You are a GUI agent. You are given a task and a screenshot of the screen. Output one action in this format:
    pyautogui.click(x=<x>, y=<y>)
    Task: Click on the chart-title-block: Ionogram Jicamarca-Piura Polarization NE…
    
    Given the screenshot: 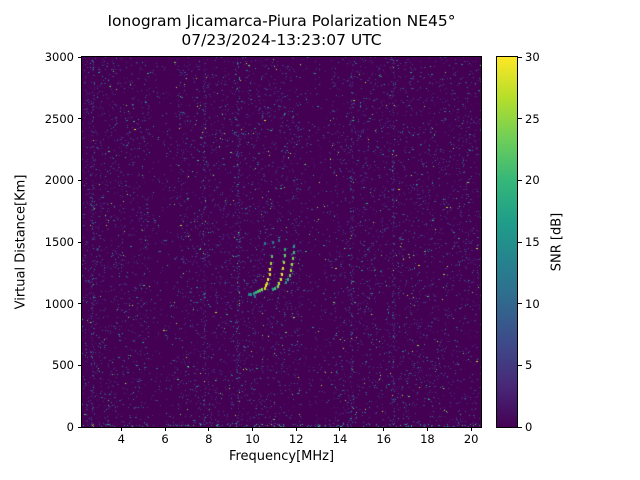 What is the action you would take?
    pyautogui.click(x=281, y=31)
    